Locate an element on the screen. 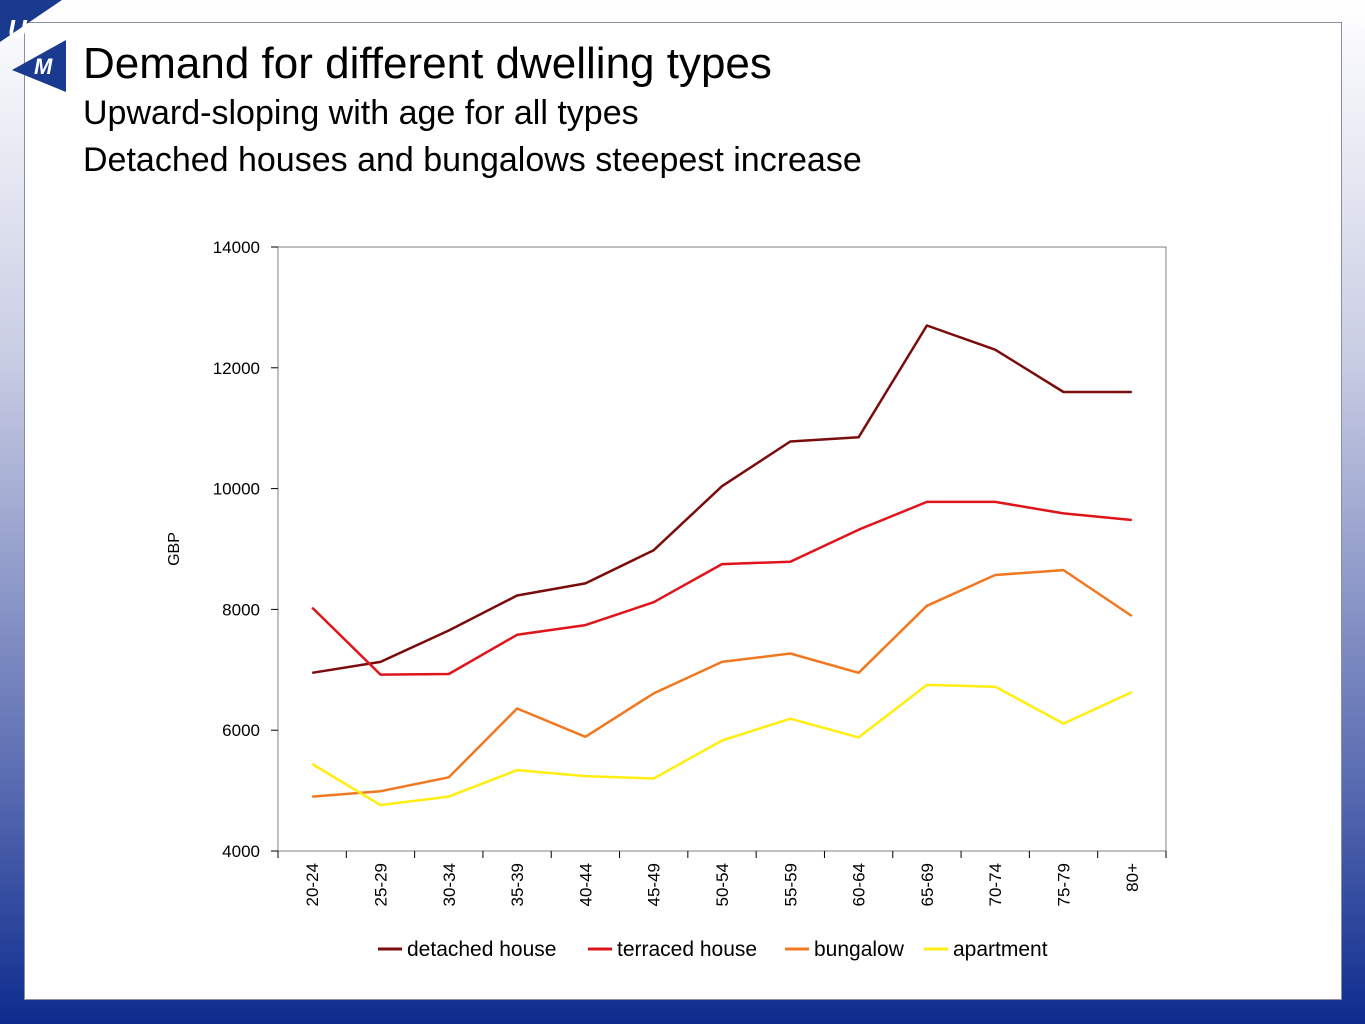 This screenshot has height=1024, width=1365. x-tick-label: 70-74 is located at coordinates (995, 884).